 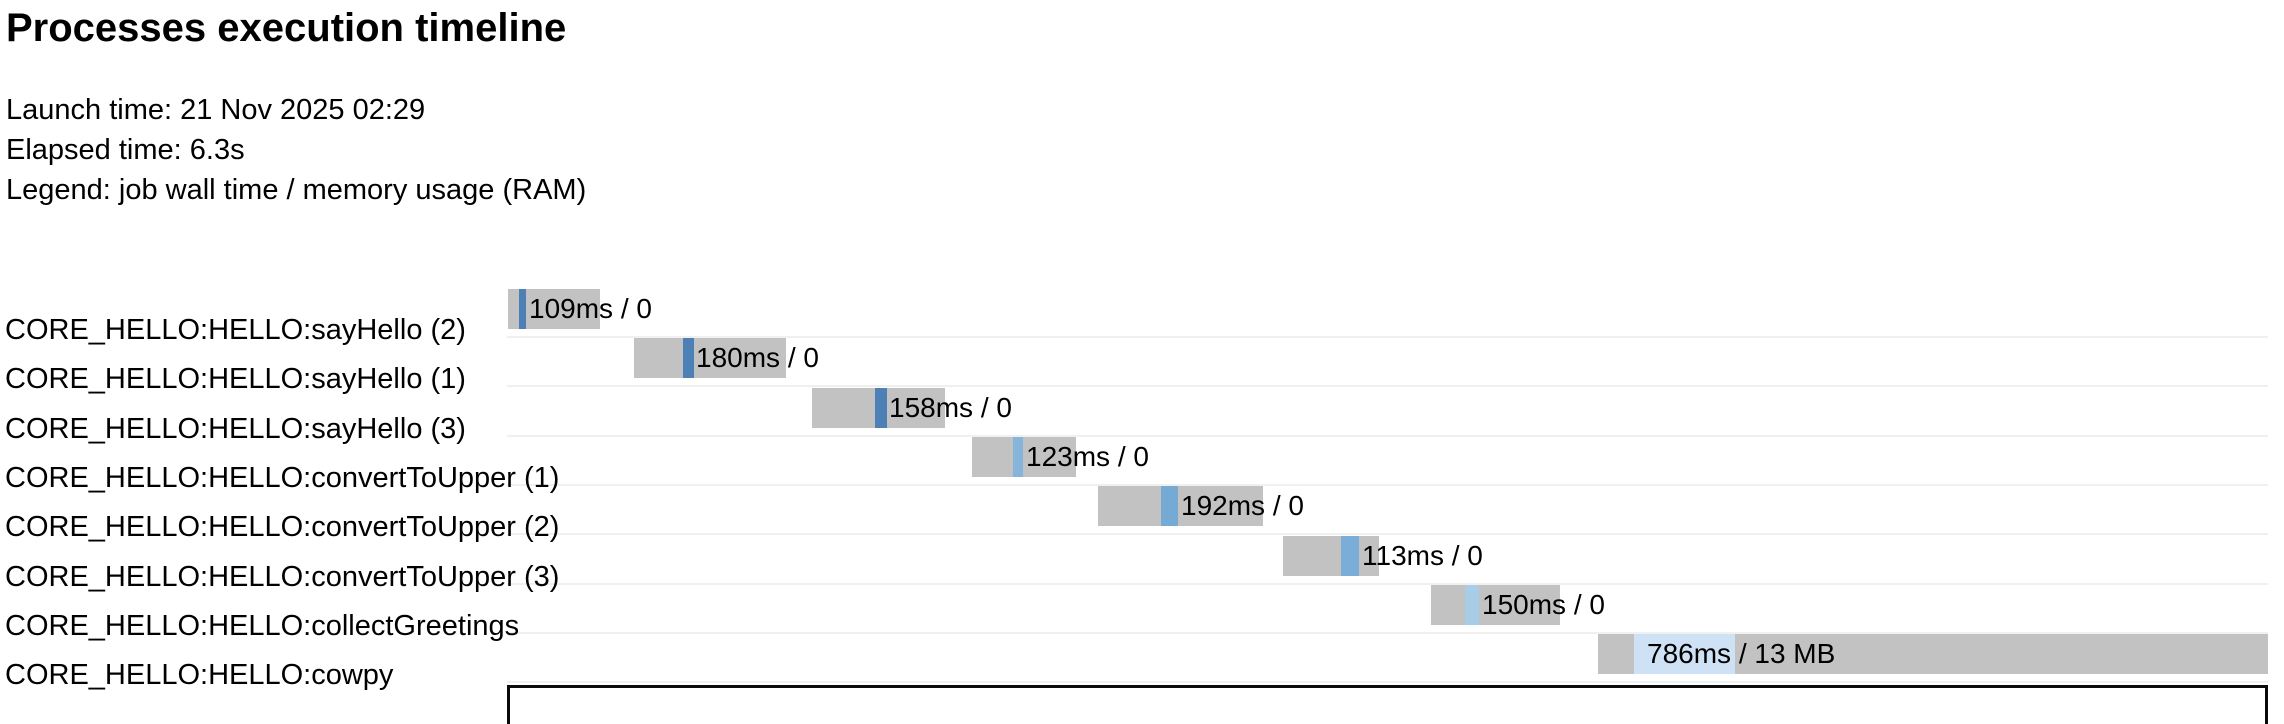 I want to click on launch-time-text: Launch time: 21 Nov 2025 02:29, so click(x=216, y=110).